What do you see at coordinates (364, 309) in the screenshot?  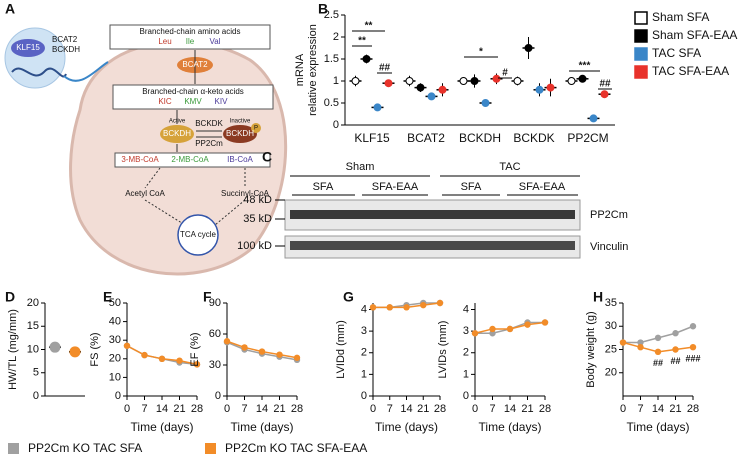 I see `y-tick-label: 4` at bounding box center [364, 309].